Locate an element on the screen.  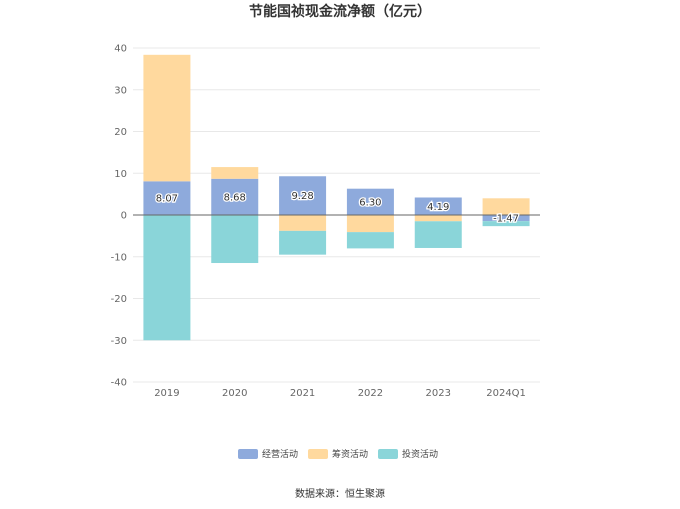
y-tick-label: 10 is located at coordinates (120, 174).